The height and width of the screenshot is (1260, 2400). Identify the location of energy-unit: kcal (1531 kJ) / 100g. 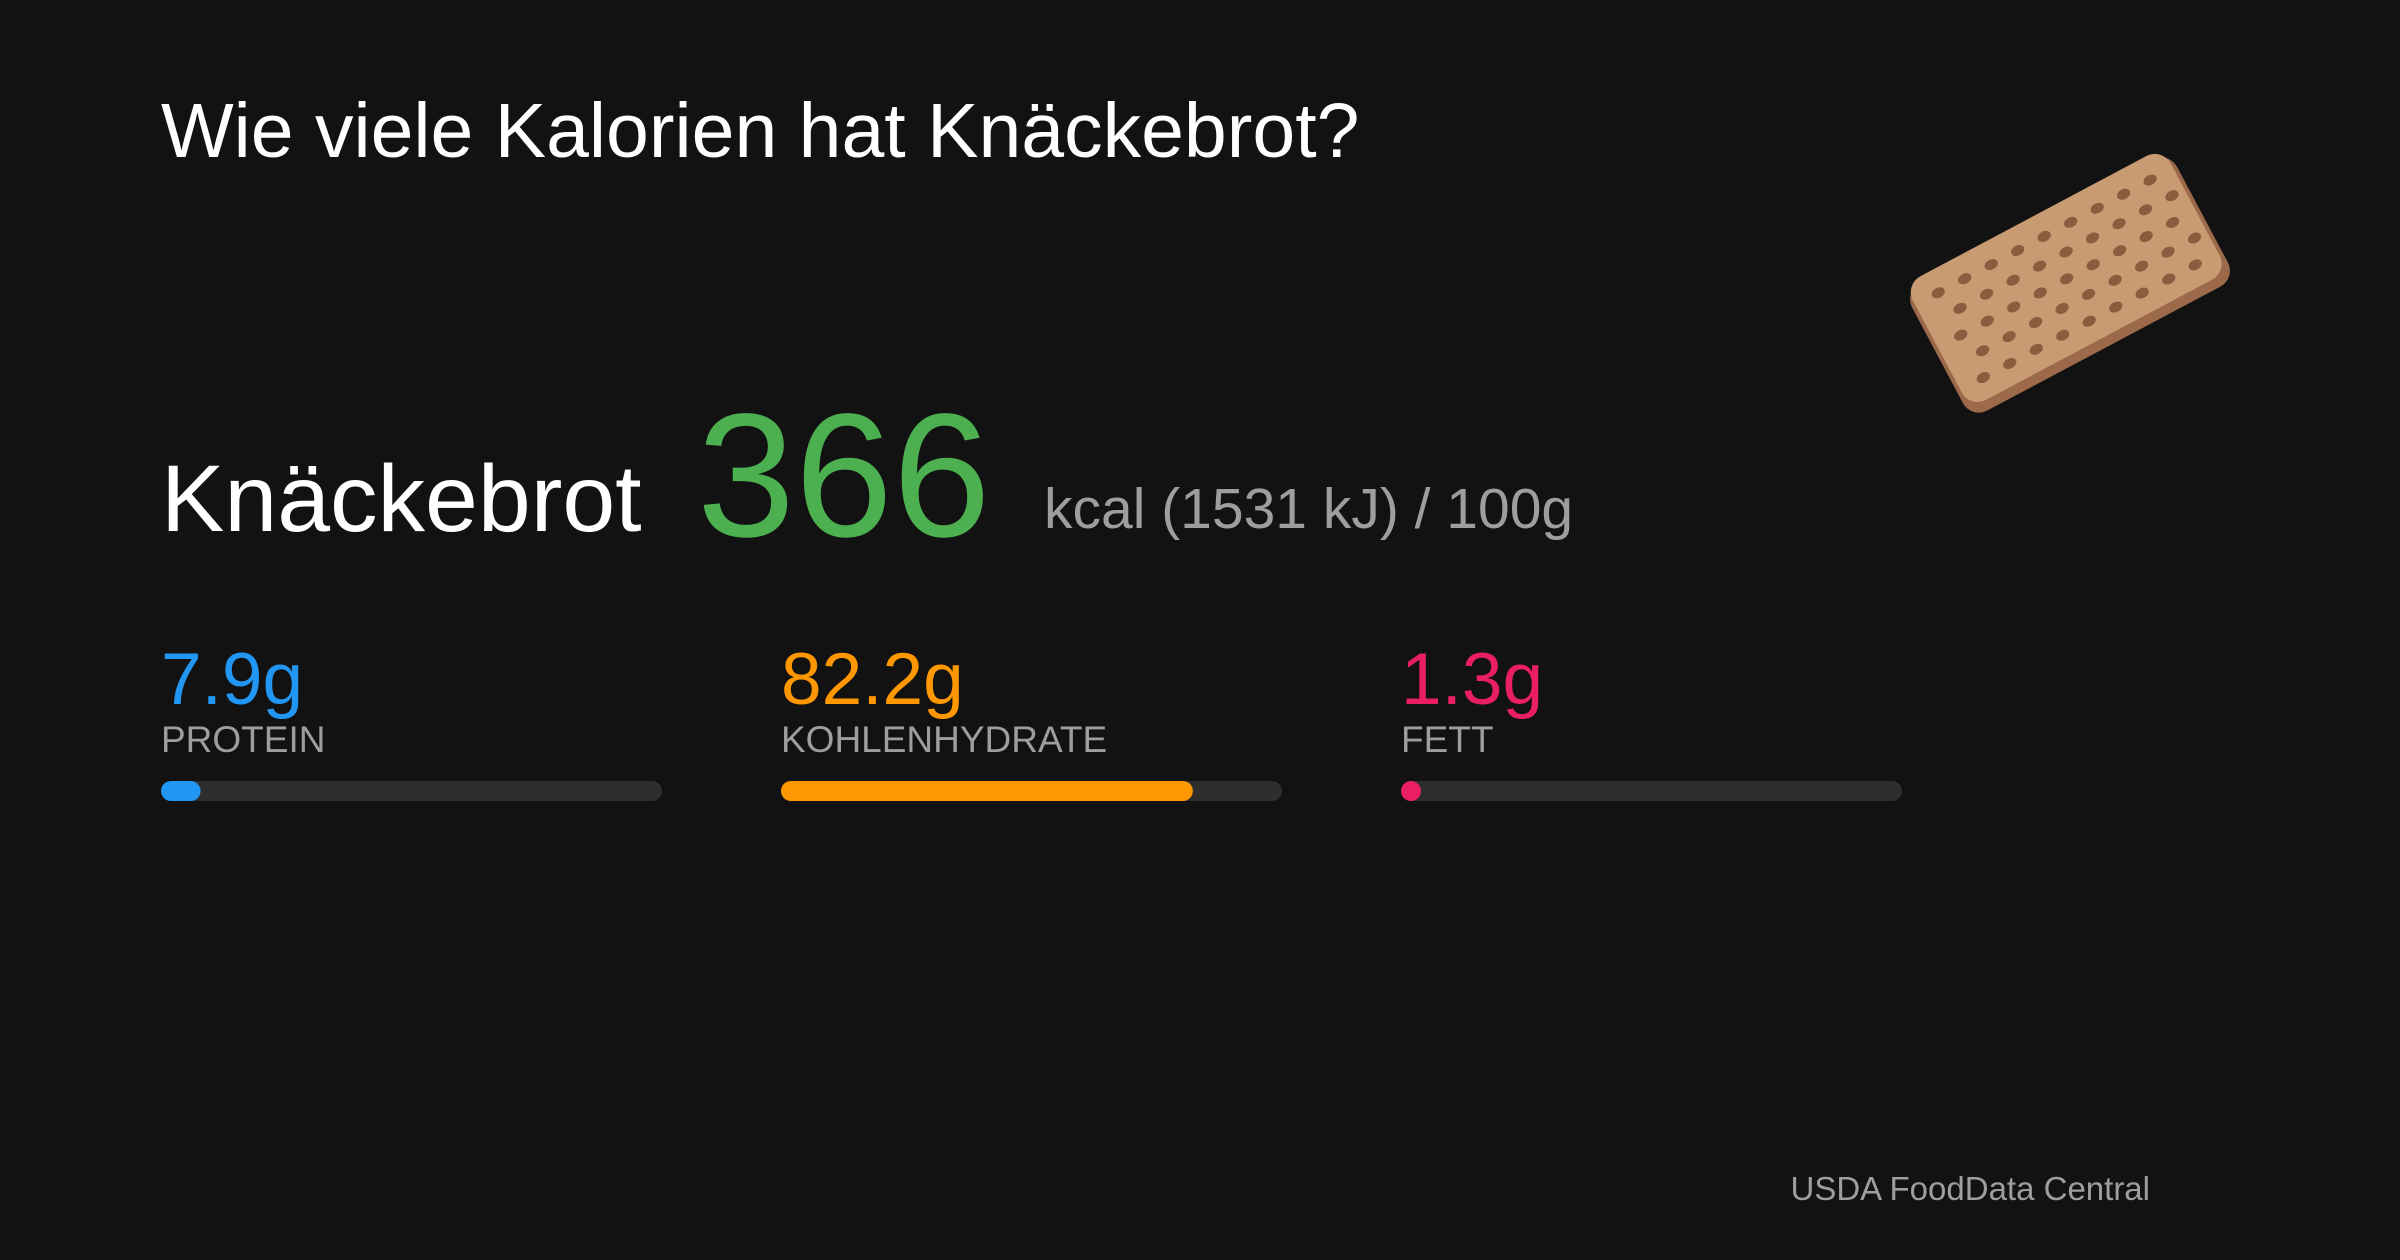
(1308, 509).